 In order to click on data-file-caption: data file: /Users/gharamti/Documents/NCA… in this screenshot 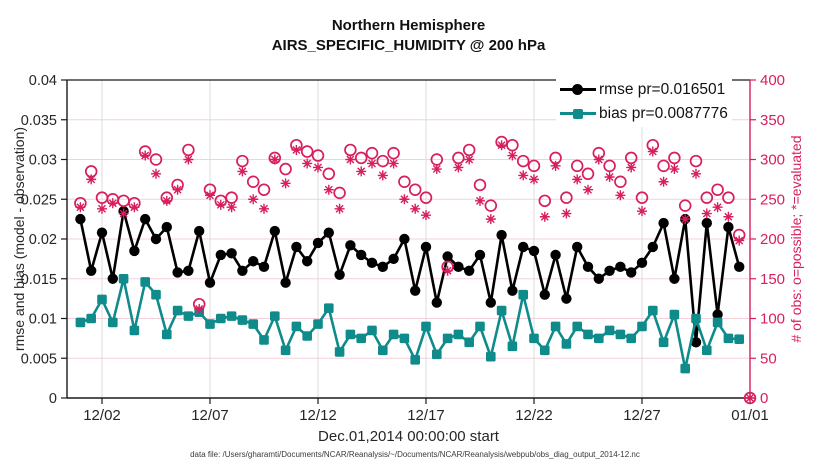, I will do `click(415, 454)`.